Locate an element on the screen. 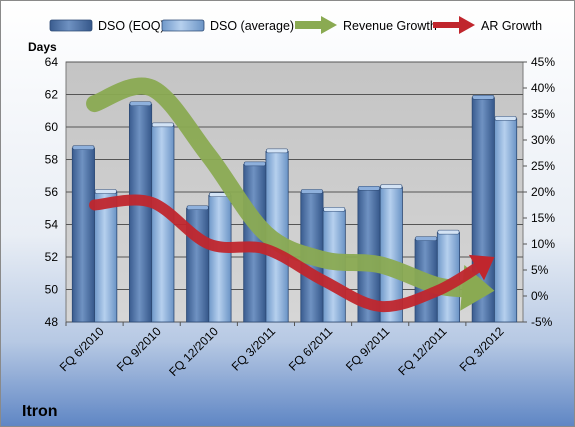  y-tick-label: 62 is located at coordinates (52, 95).